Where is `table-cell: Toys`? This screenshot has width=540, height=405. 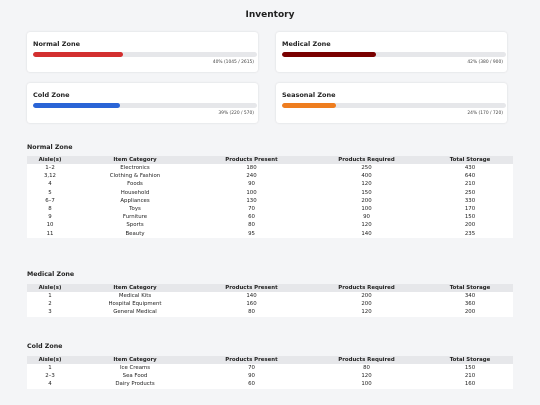 table-cell: Toys is located at coordinates (135, 209).